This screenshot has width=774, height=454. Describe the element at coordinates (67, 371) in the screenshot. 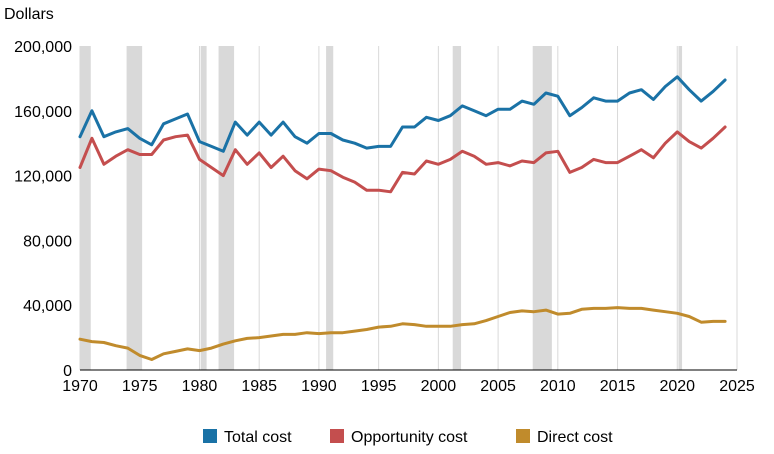

I see `y-tick-label-0: 0` at that location.